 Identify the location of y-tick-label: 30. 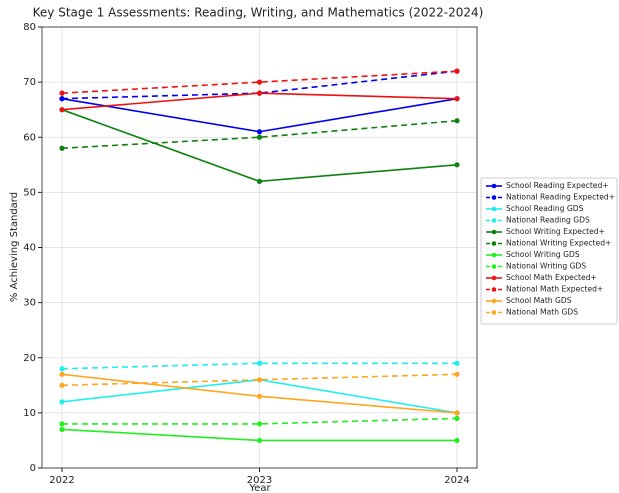
(29, 303).